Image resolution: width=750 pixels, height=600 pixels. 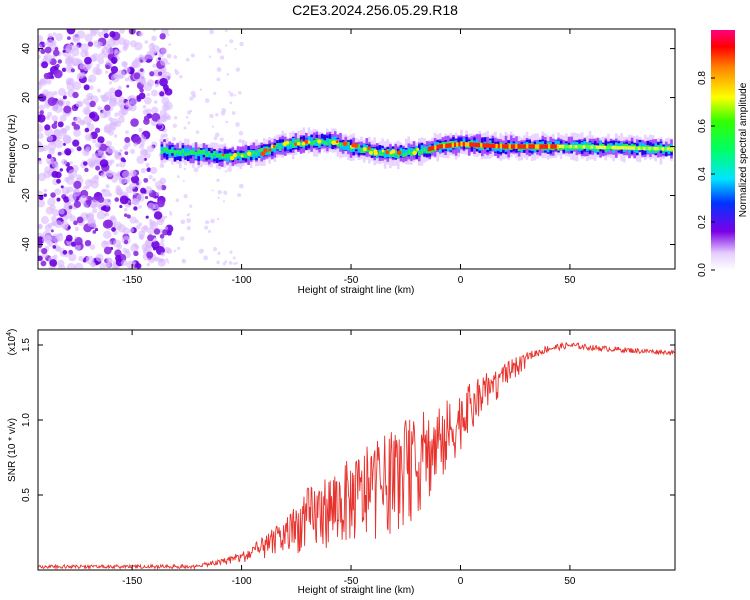 I want to click on snr-x-label: Height of straight line (km), so click(x=356, y=590).